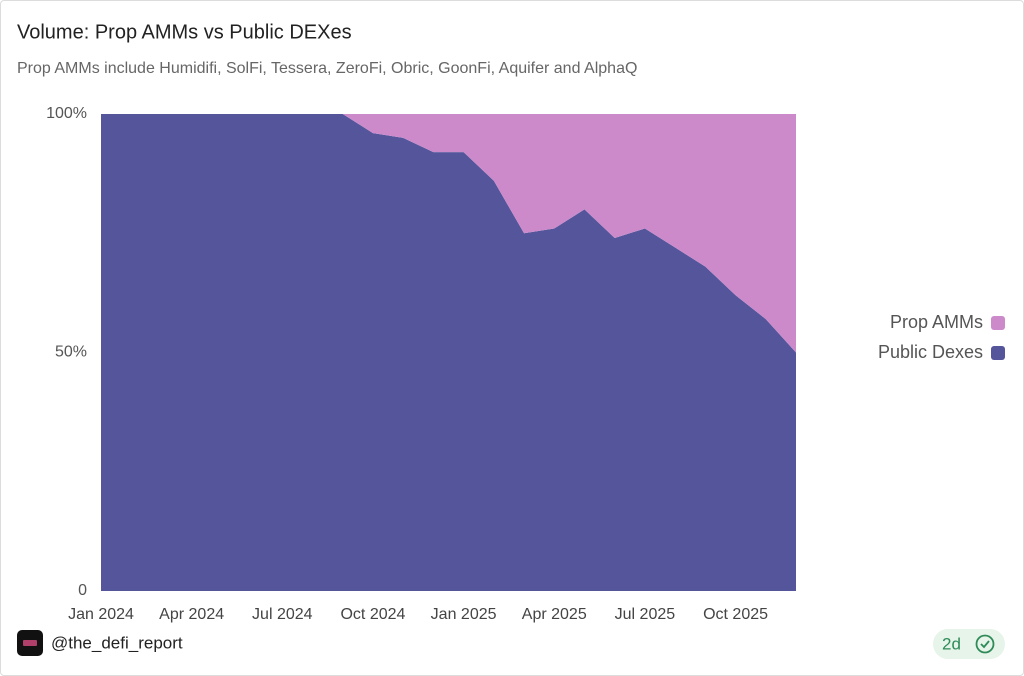 The height and width of the screenshot is (676, 1024). Describe the element at coordinates (191, 614) in the screenshot. I see `x-tick-label: Apr 2024` at that location.